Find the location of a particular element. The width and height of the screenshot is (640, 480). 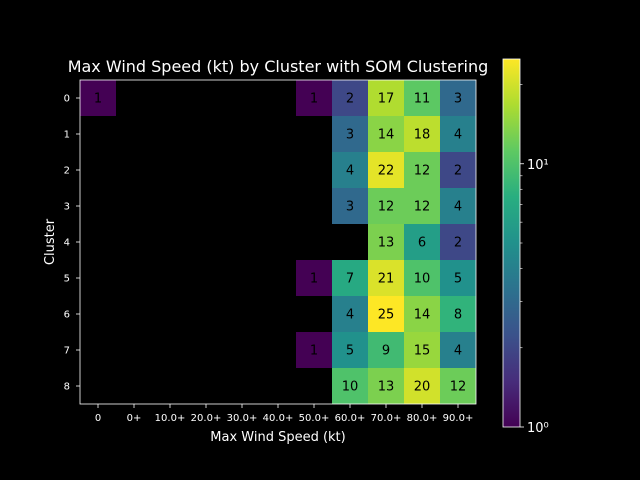

colorbar-tick-label: 10¹ is located at coordinates (538, 165).